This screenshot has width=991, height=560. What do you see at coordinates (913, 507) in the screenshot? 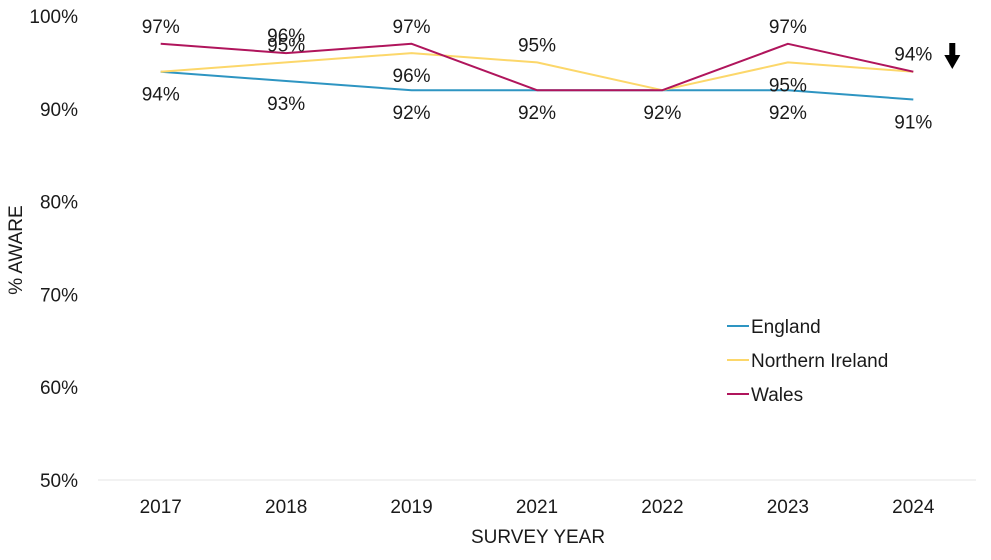
I see `x-tick-label: 2024` at bounding box center [913, 507].